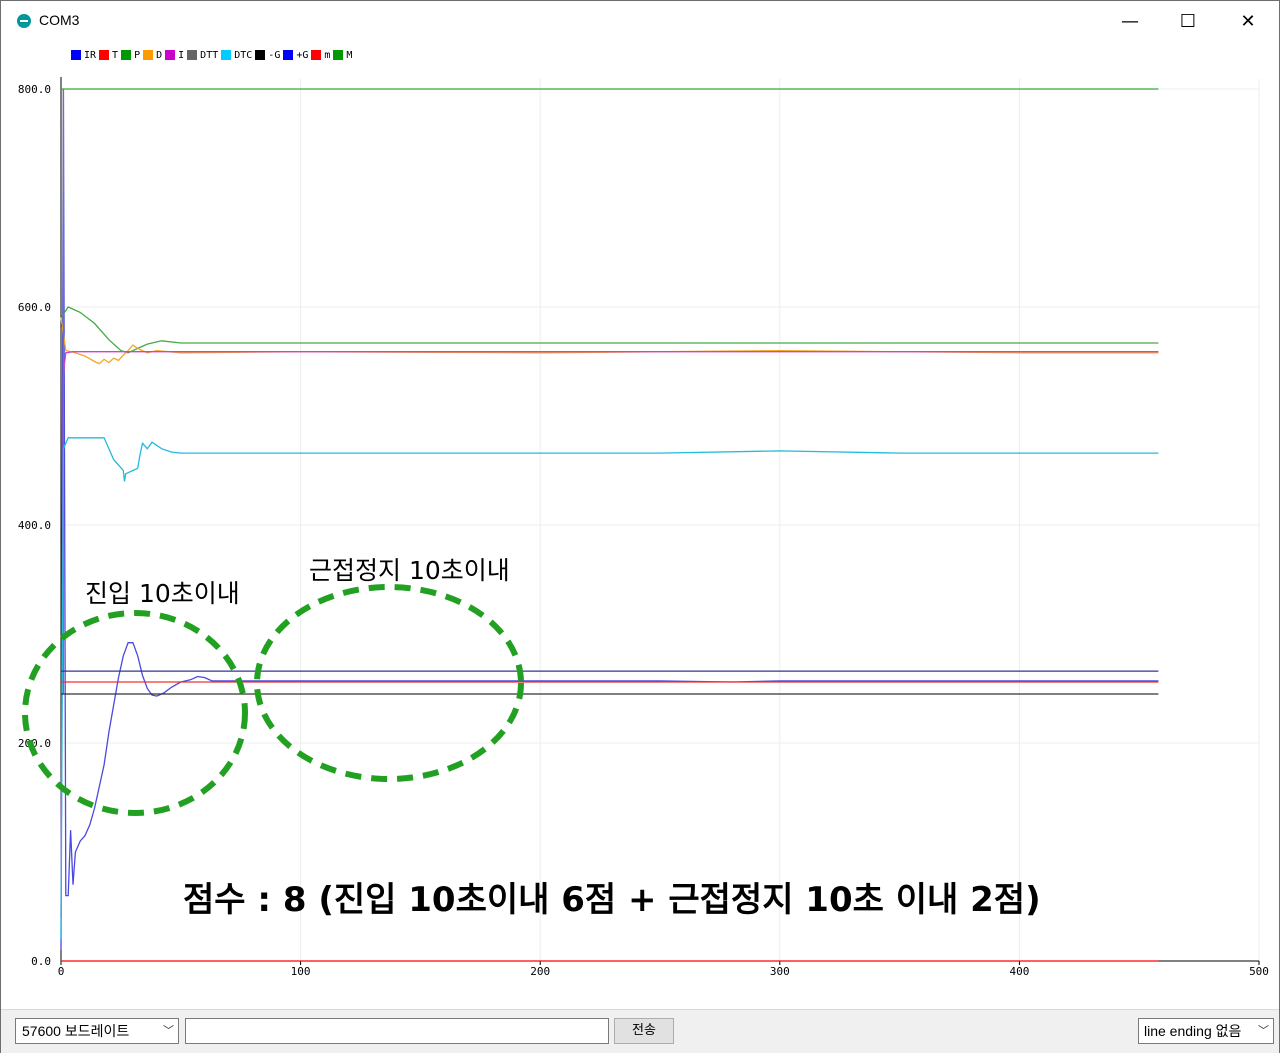 The width and height of the screenshot is (1280, 1053). I want to click on legend-item: D, so click(152, 55).